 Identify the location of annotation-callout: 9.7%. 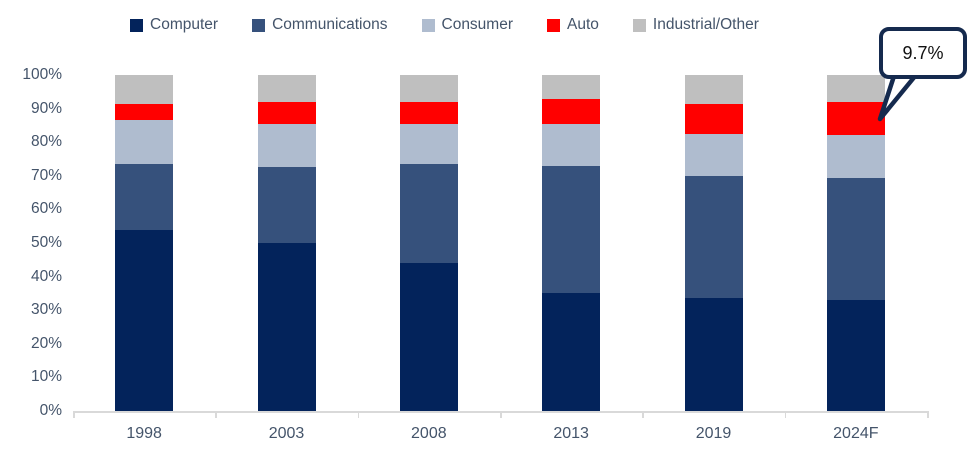
(923, 53).